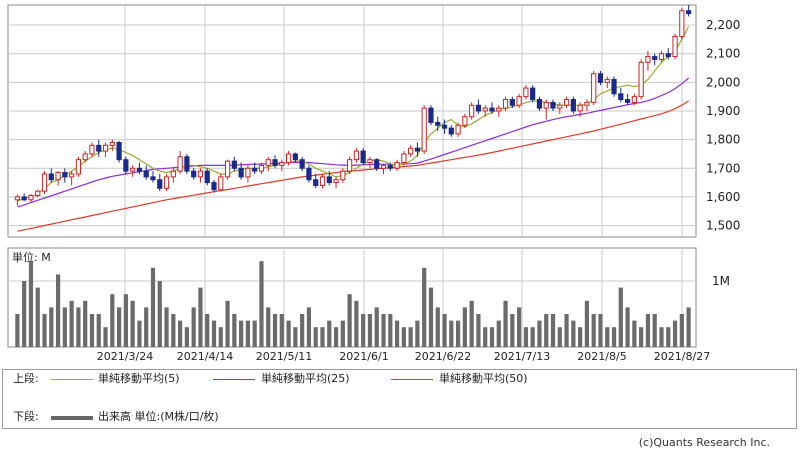  Describe the element at coordinates (704, 442) in the screenshot. I see `copyright-credit: (c)Quants Research Inc.` at that location.